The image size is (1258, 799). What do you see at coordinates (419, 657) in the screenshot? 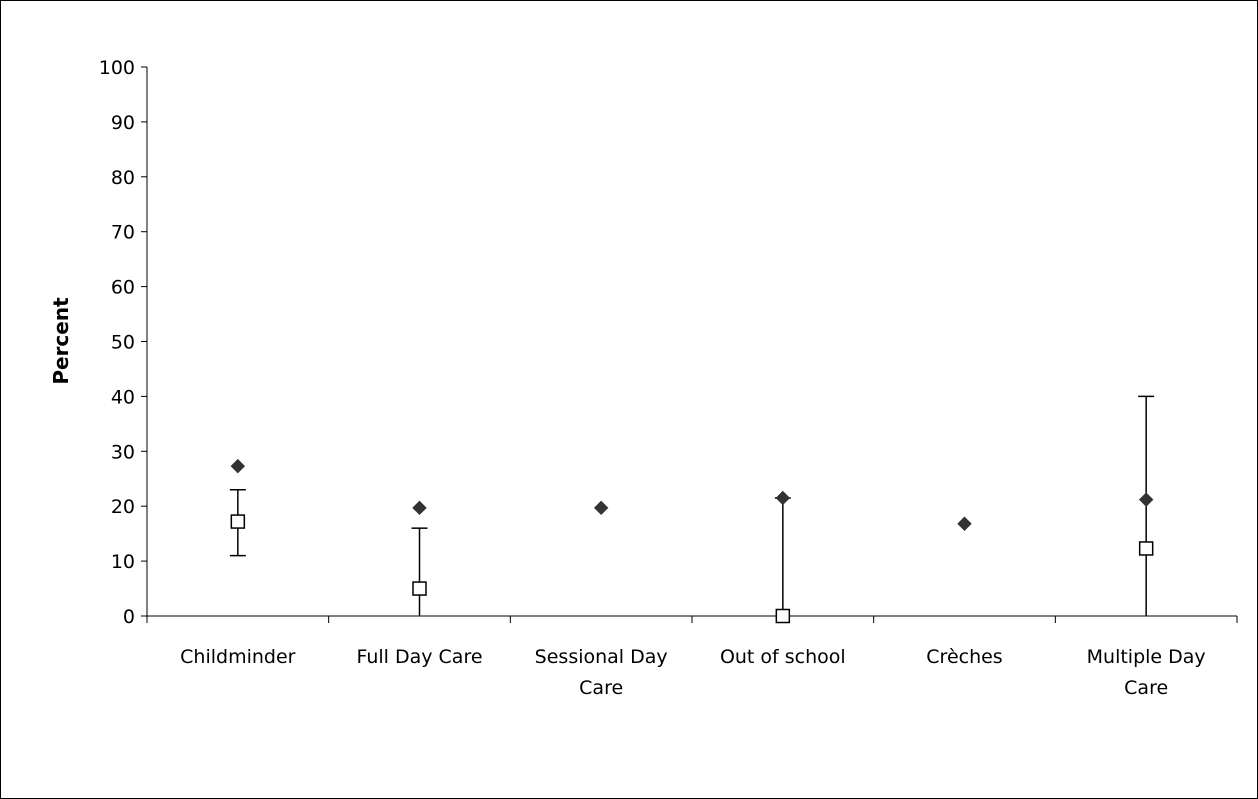
I see `category-label: Full Day Care` at bounding box center [419, 657].